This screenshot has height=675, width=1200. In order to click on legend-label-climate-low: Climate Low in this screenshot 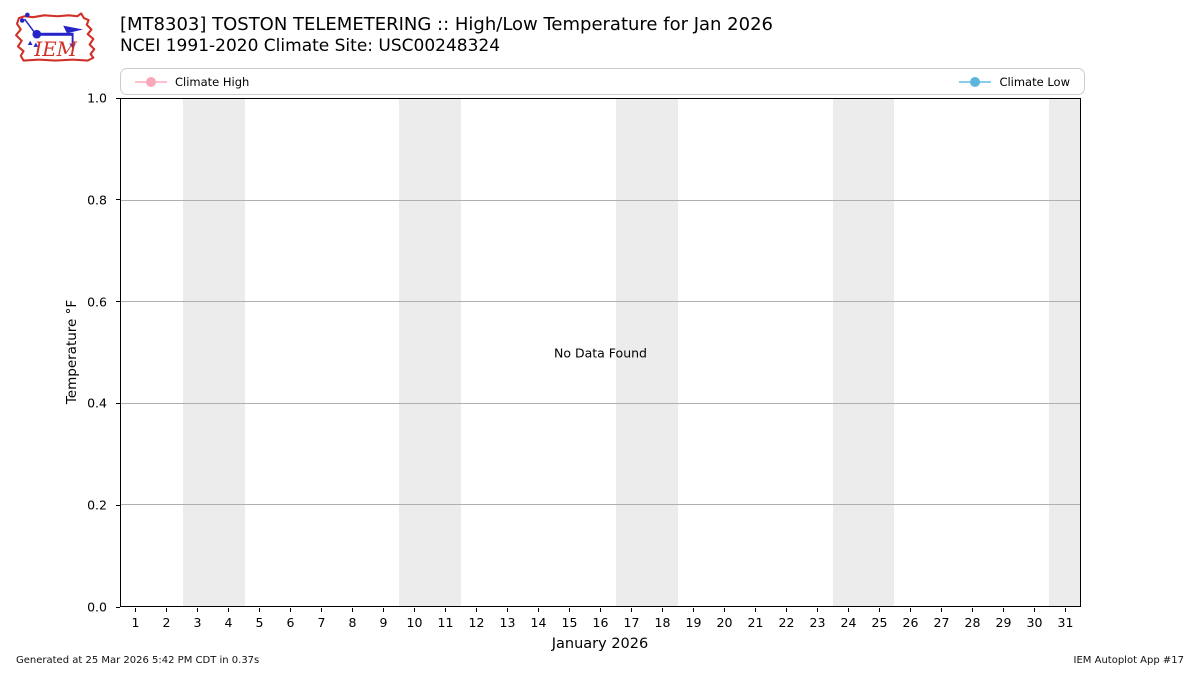, I will do `click(1034, 81)`.